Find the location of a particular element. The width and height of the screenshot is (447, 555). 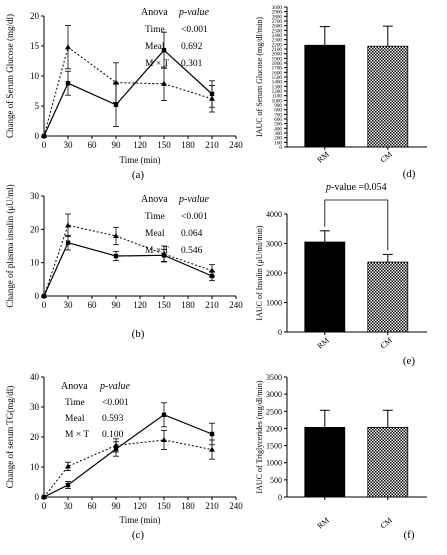

y-axis-label: Change of plasma insulin (μU/ml) is located at coordinates (10, 245).